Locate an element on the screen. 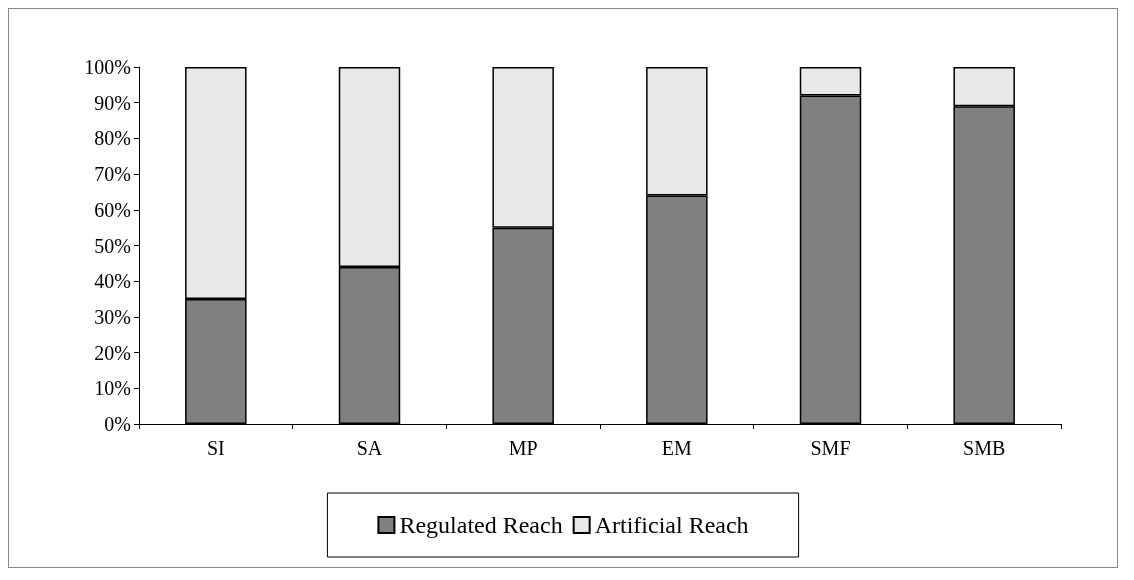  y-tick-label: 60% is located at coordinates (112, 209).